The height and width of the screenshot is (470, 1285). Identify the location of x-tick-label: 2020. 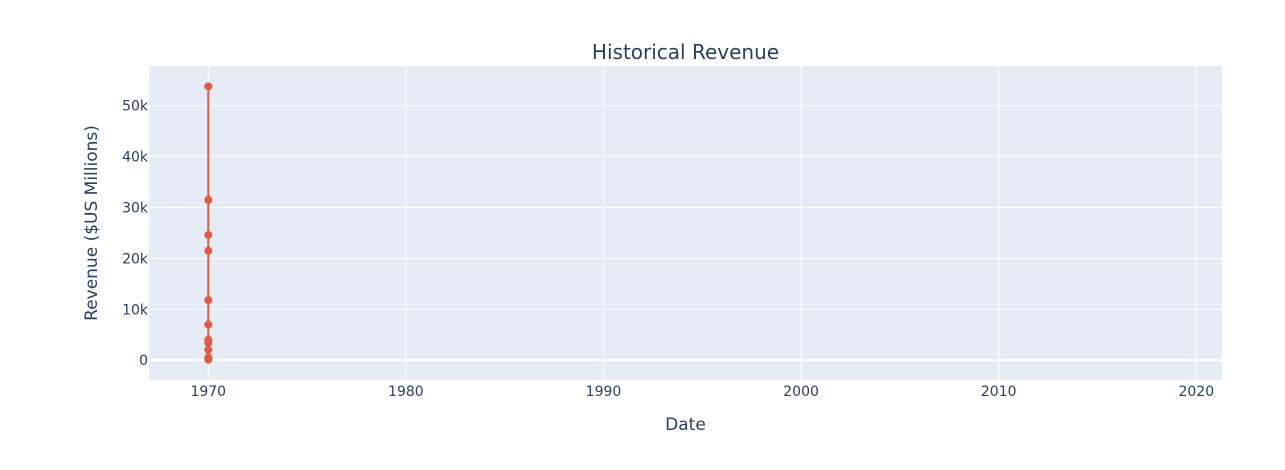
(1196, 392).